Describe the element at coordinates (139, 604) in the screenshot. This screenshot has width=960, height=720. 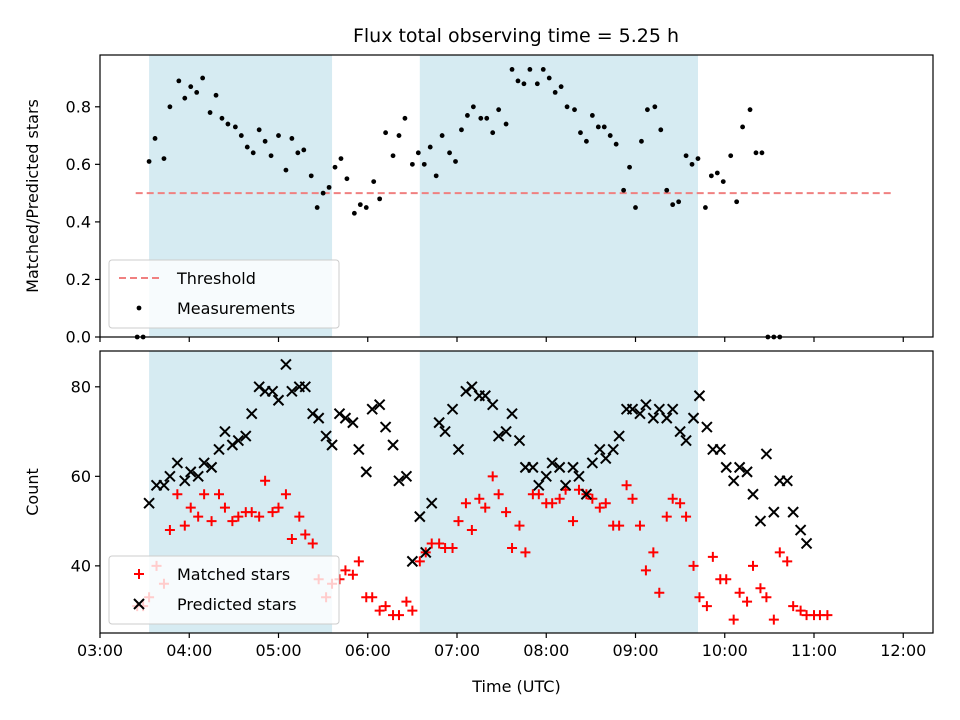
I see `legend-handle` at that location.